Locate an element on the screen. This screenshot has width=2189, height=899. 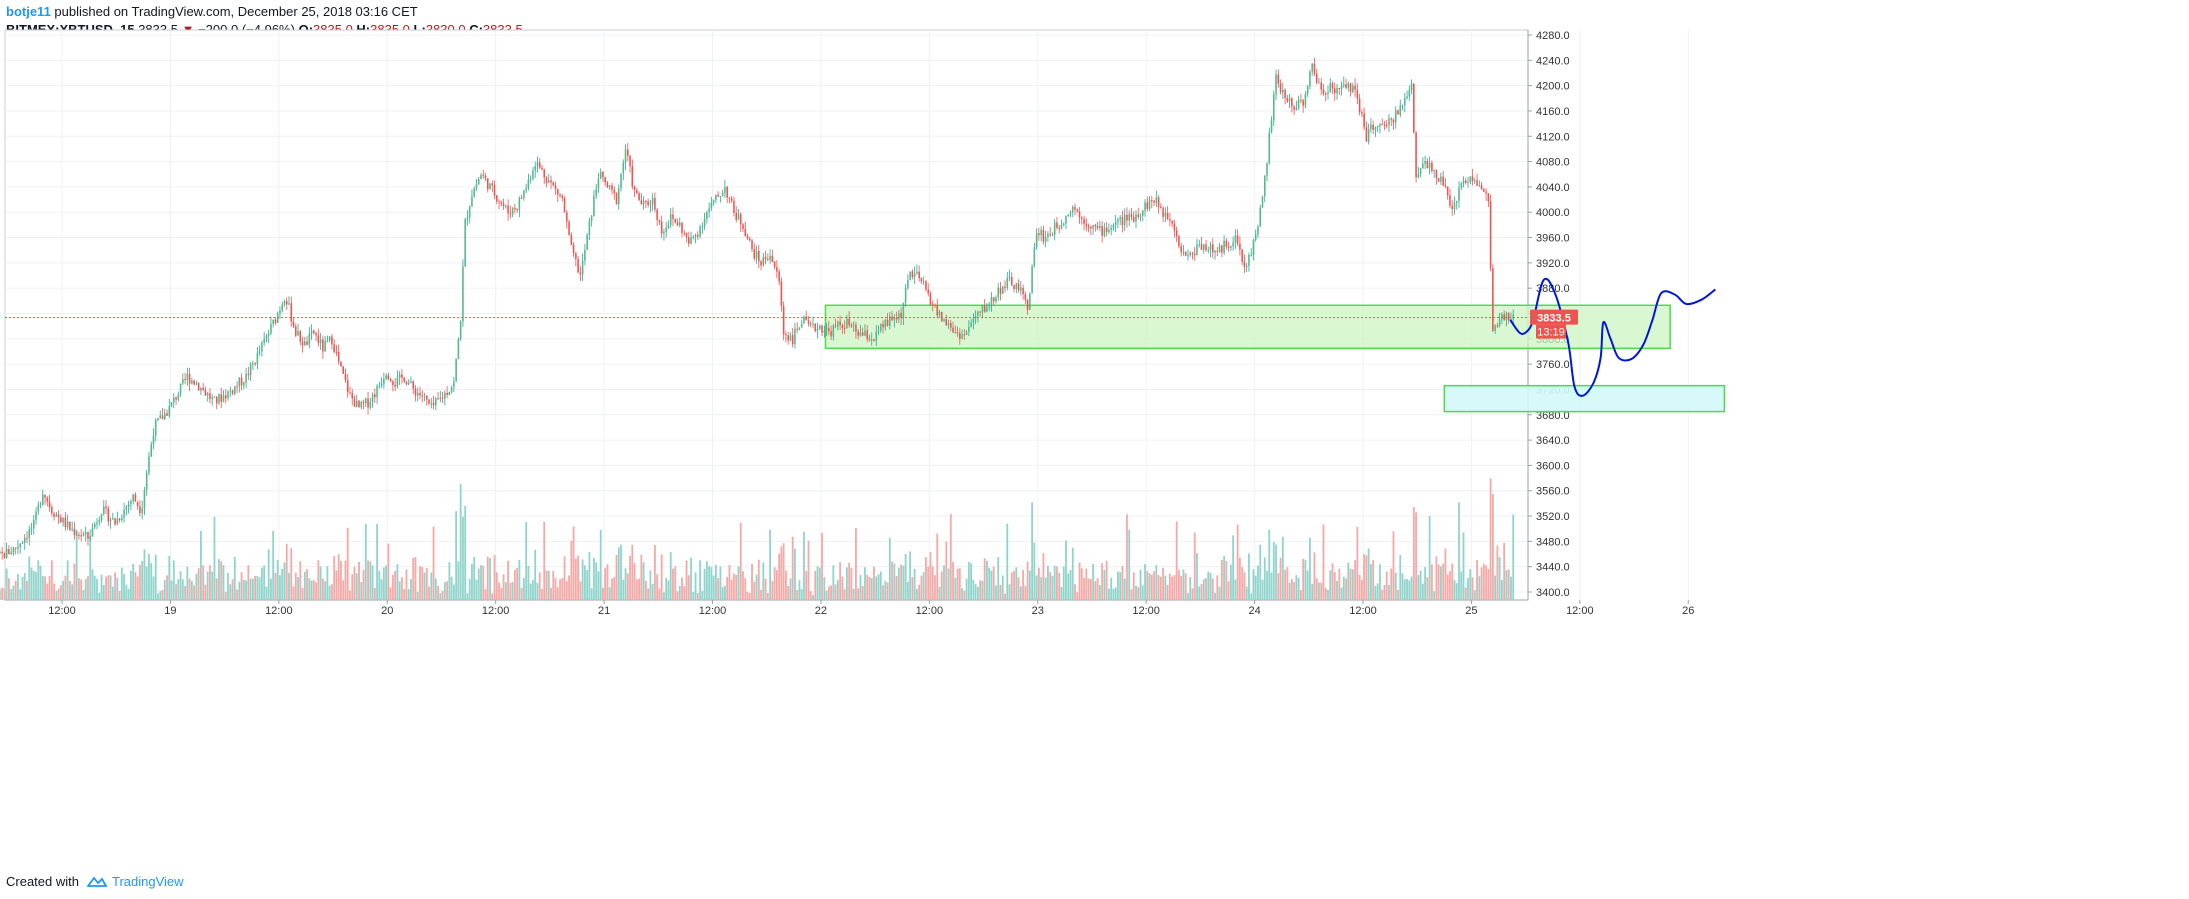
tradingview-brand-link: TradingView is located at coordinates (148, 881).